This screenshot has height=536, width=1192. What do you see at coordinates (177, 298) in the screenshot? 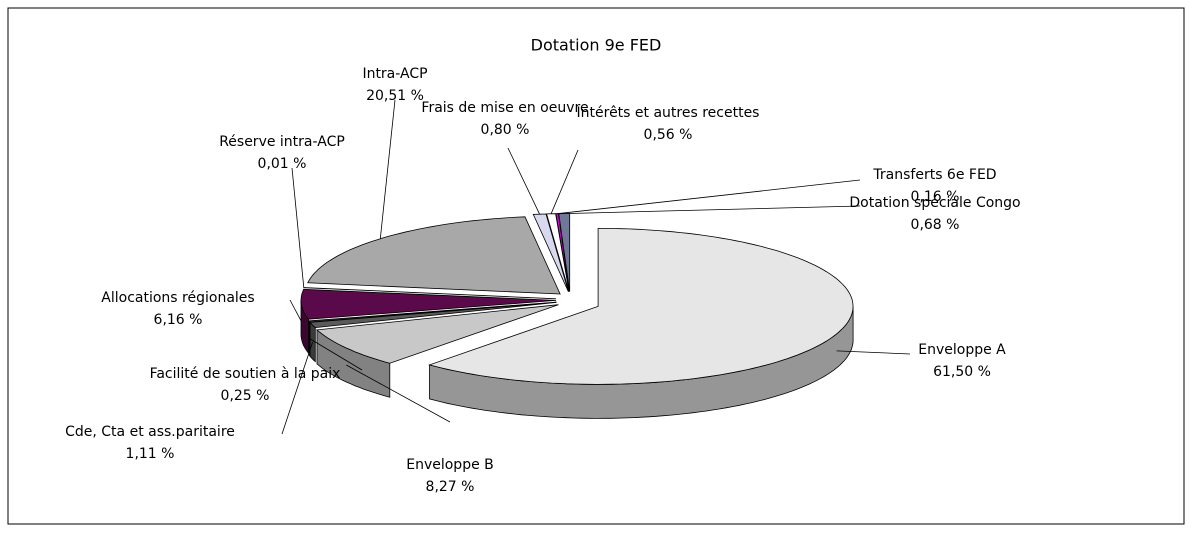
I see `slice-label: Allocations régionales` at bounding box center [177, 298].